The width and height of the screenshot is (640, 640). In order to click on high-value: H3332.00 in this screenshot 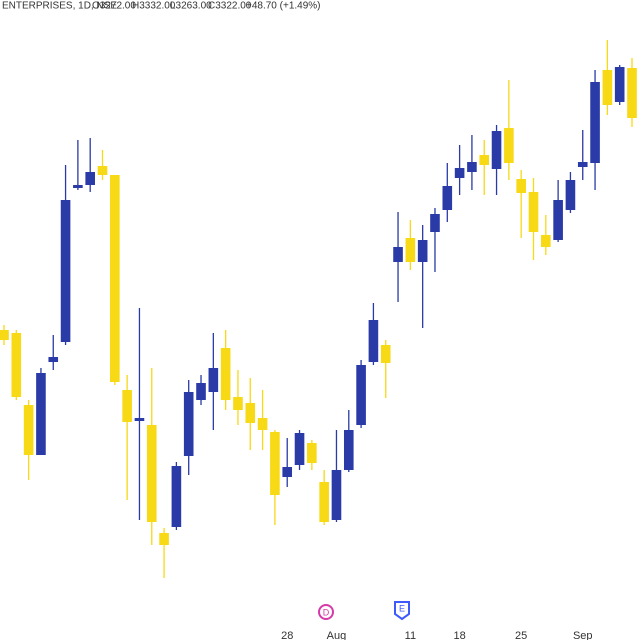, I will do `click(154, 6)`.